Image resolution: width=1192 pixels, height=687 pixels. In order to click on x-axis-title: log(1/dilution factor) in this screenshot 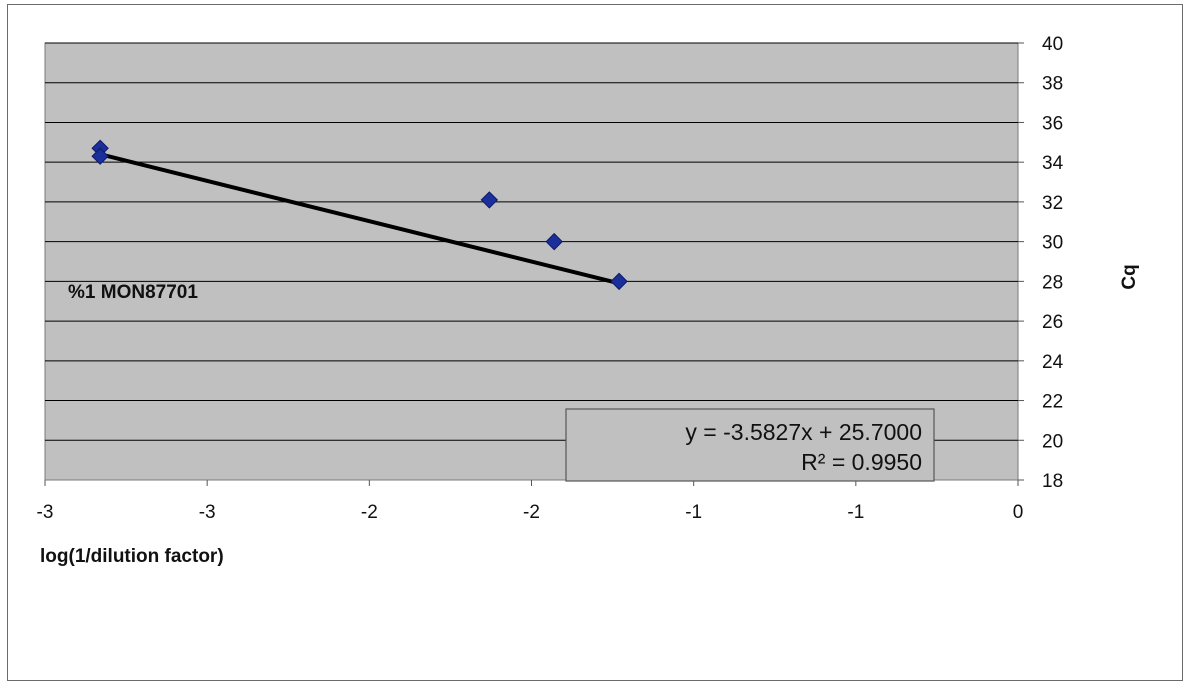, I will do `click(132, 556)`.